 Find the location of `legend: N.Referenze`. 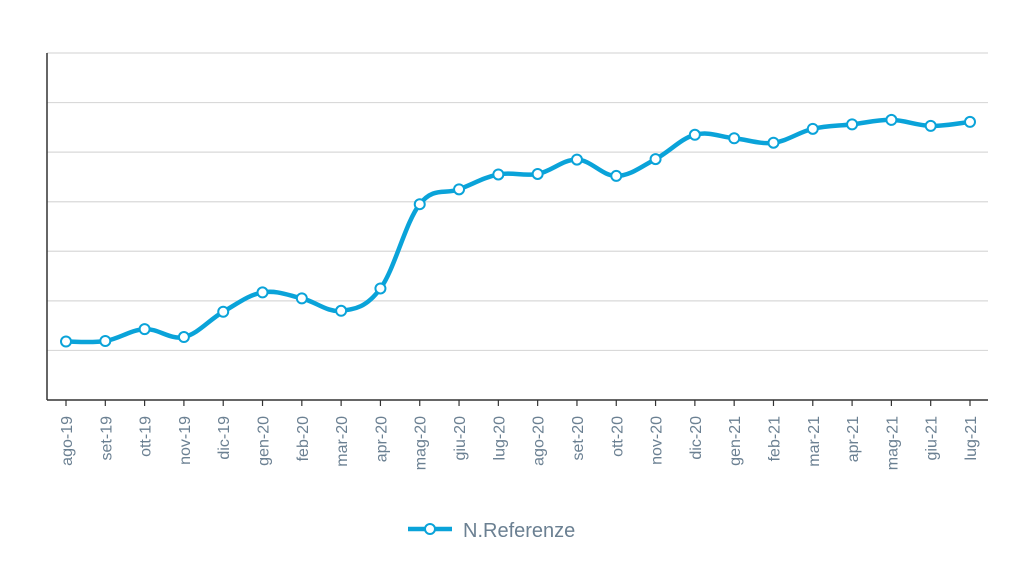

legend: N.Referenze is located at coordinates (491, 531).